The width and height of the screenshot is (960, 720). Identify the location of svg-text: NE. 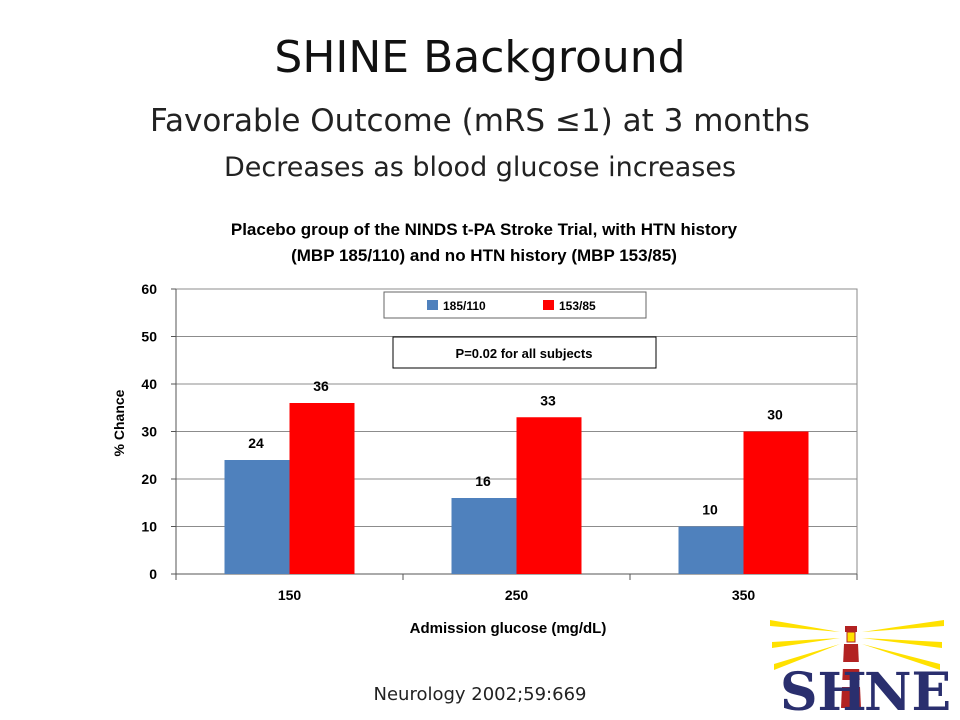
(907, 691).